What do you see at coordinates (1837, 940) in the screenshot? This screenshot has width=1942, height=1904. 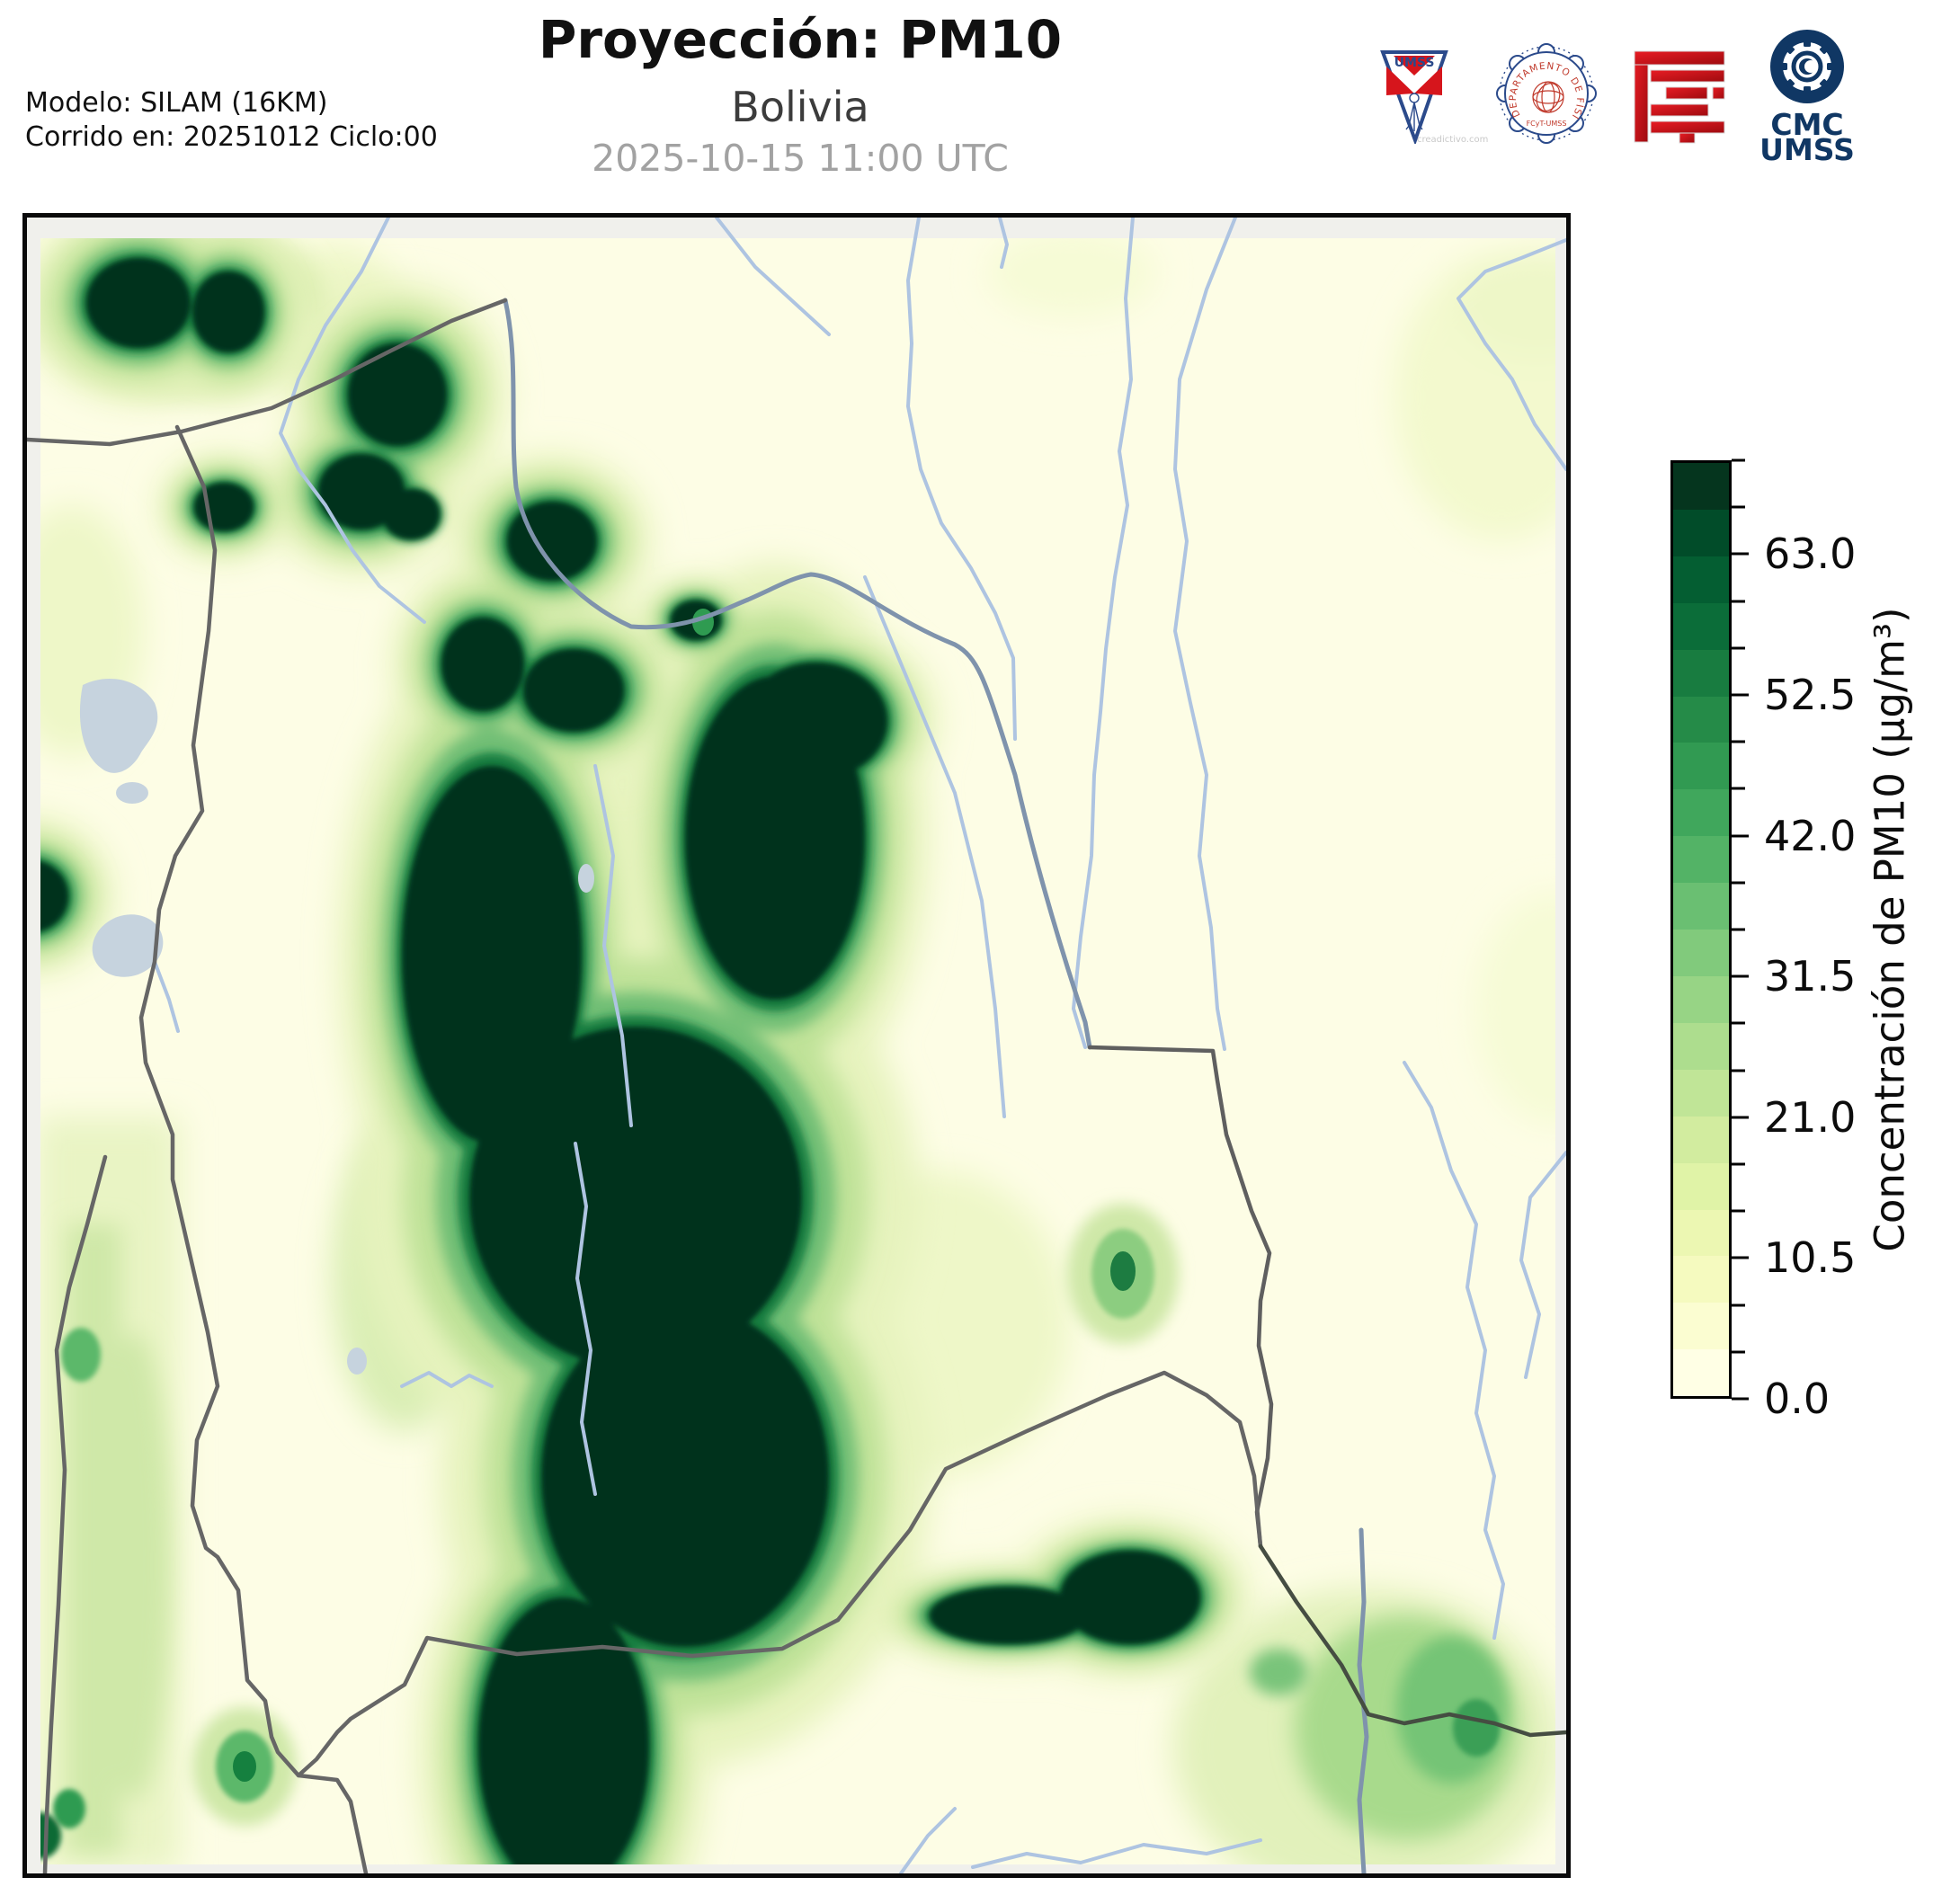 I see `colorbar-ticks: 0.0 10.5 21.0 31.5 42.0 52.5 63.0` at bounding box center [1837, 940].